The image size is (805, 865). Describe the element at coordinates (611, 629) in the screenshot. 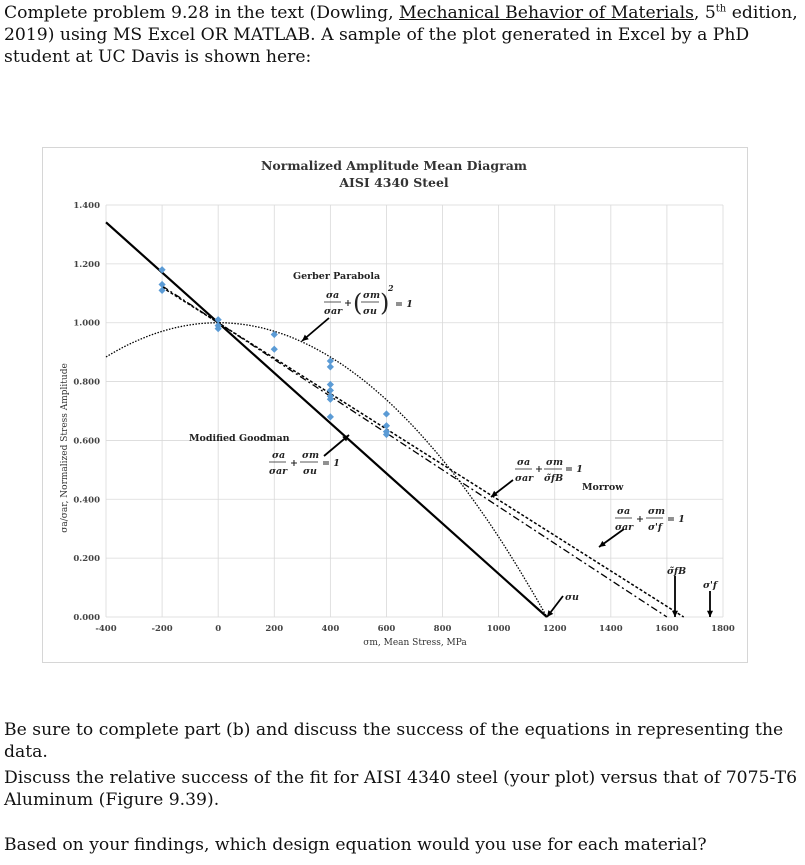

I see `x-tick-label: 1400` at that location.